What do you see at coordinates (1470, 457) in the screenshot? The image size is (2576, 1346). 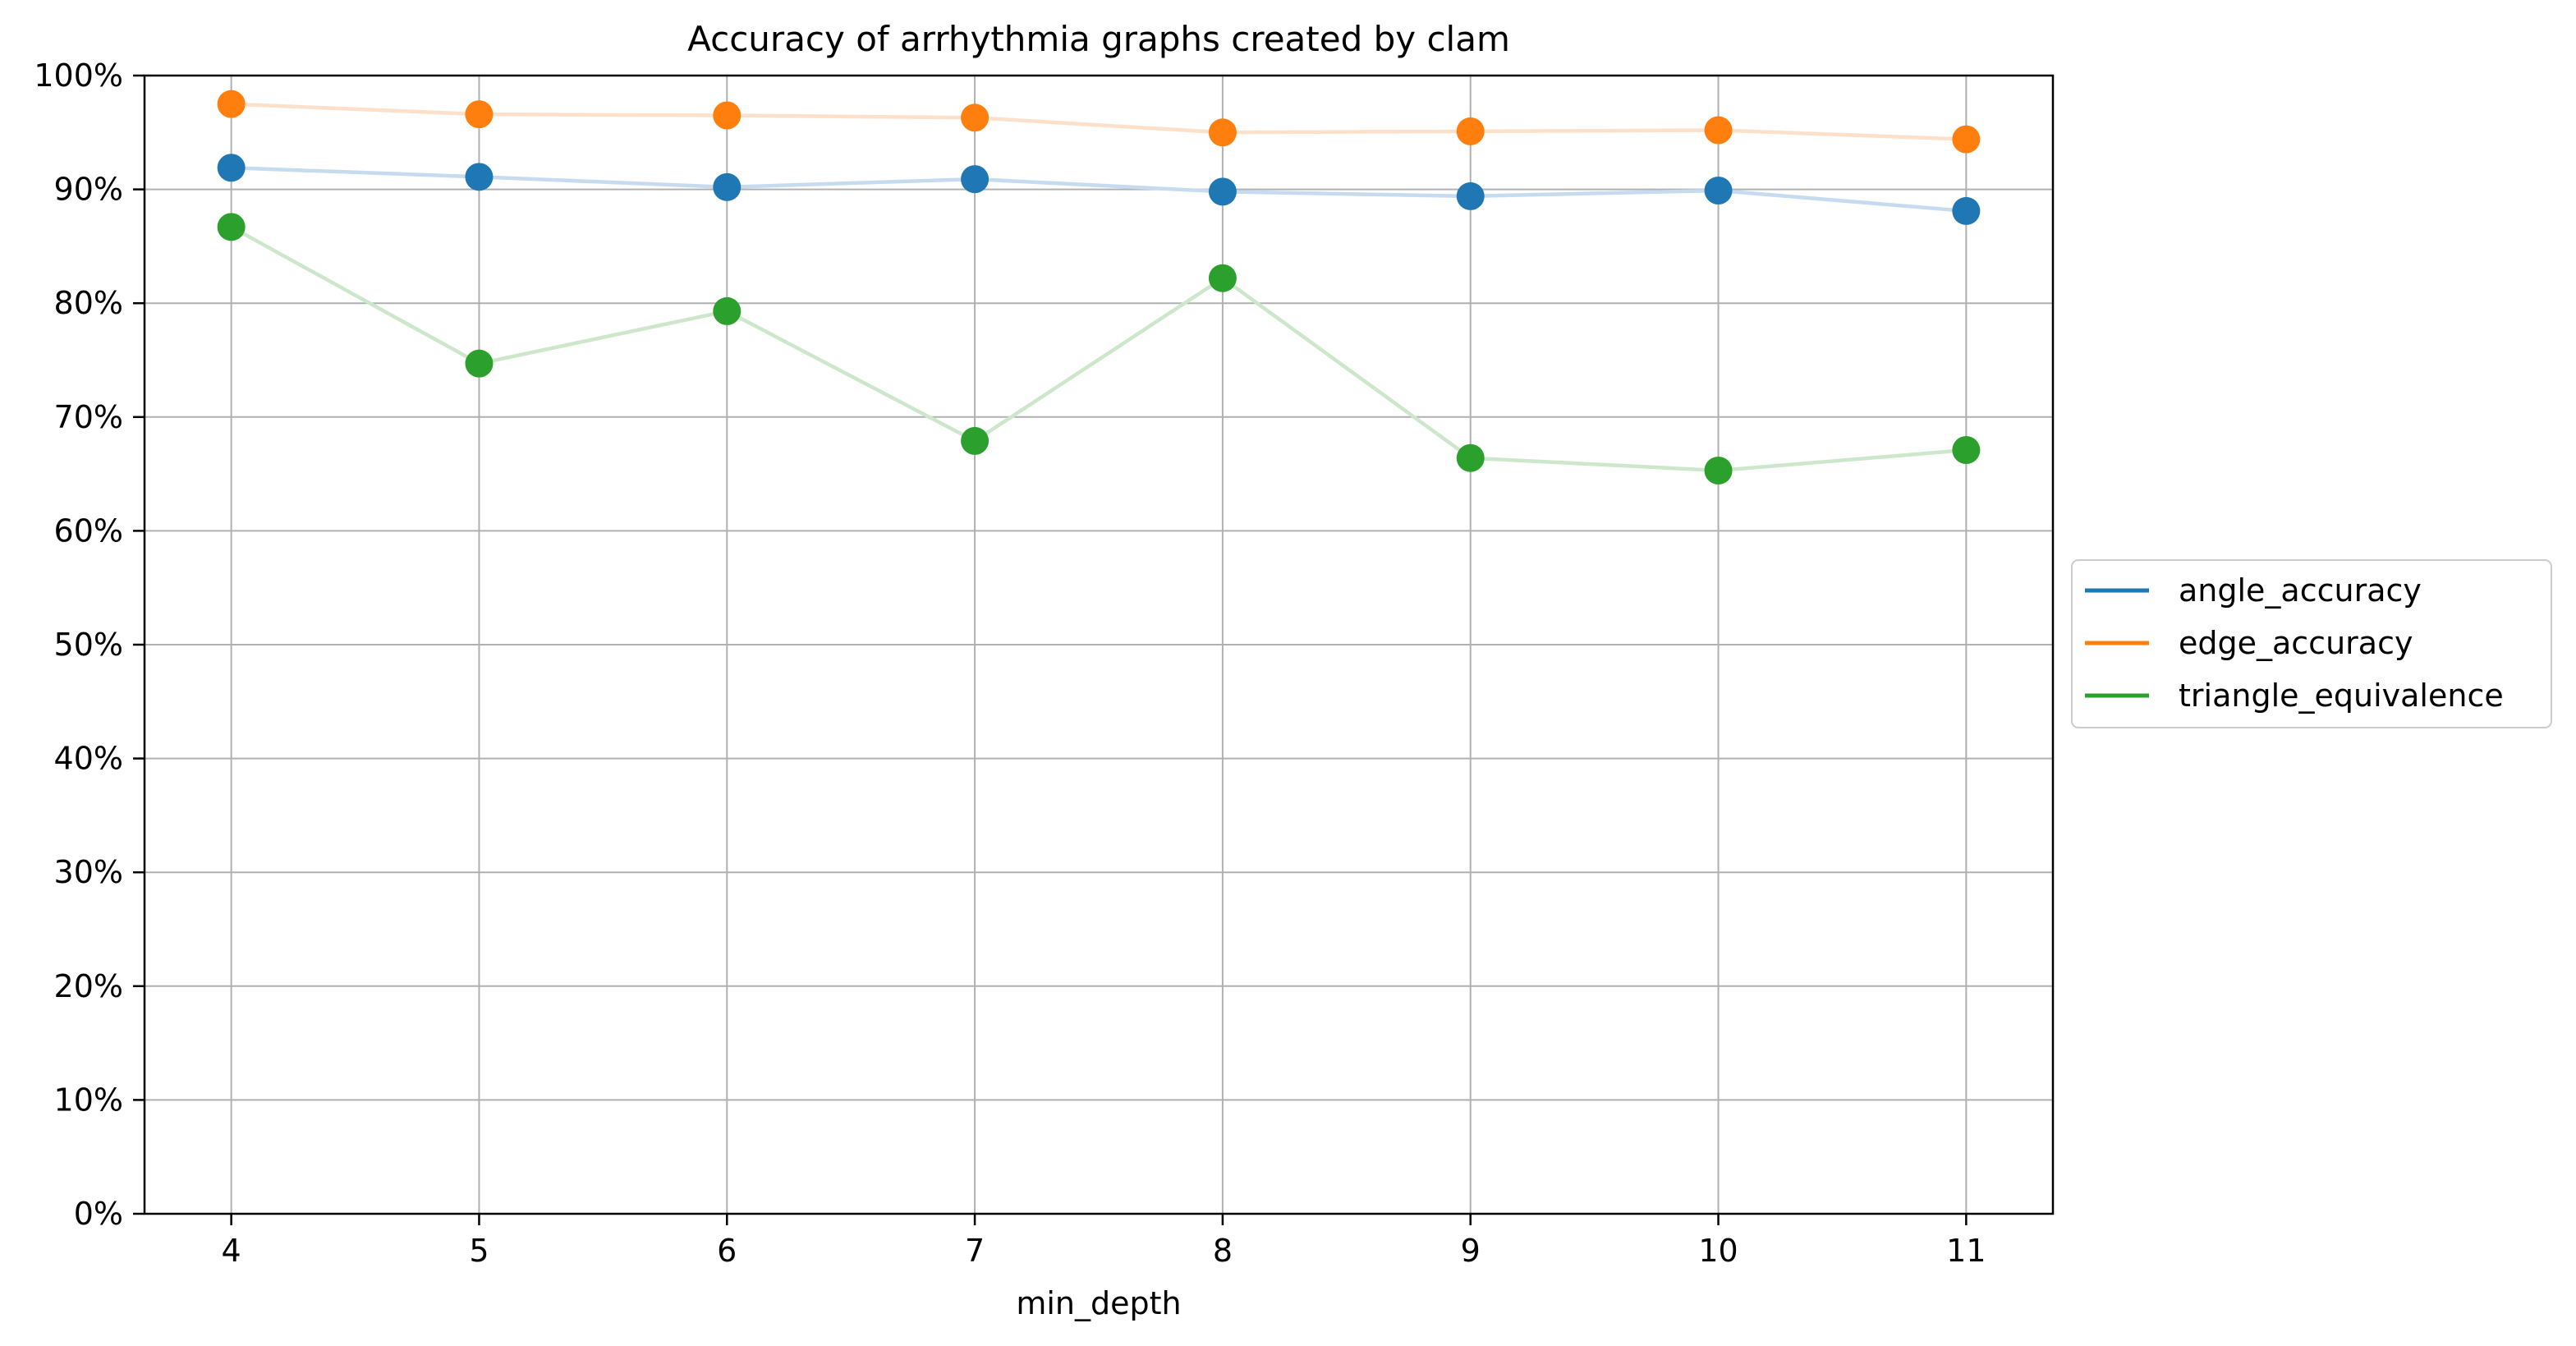 I see `data-point-triangle_equivalence: 66.4` at bounding box center [1470, 457].